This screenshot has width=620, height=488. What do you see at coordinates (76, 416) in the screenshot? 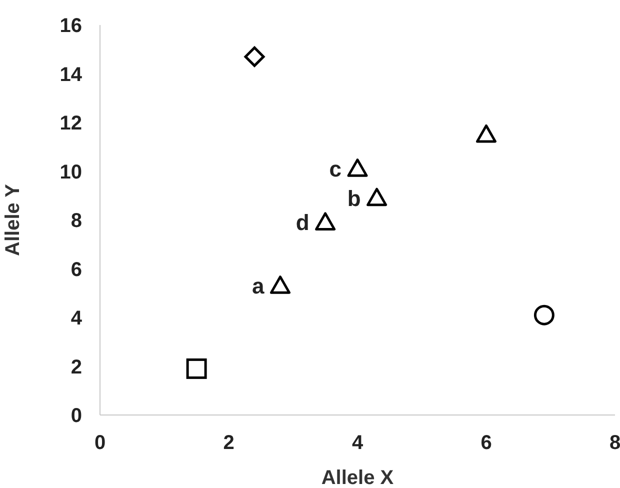
I see `y-tick-label: 0` at bounding box center [76, 416].